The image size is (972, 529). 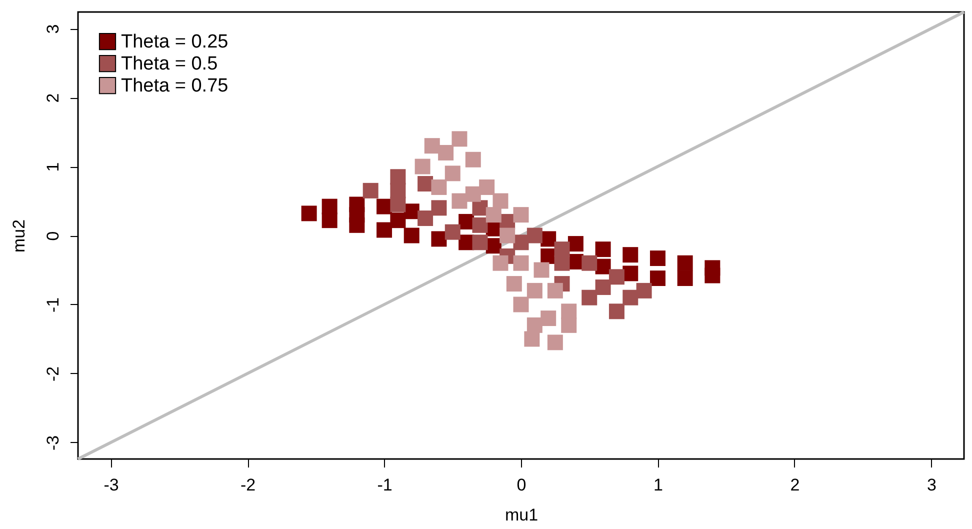 What do you see at coordinates (53, 305) in the screenshot?
I see `y-tick-label: -1` at bounding box center [53, 305].